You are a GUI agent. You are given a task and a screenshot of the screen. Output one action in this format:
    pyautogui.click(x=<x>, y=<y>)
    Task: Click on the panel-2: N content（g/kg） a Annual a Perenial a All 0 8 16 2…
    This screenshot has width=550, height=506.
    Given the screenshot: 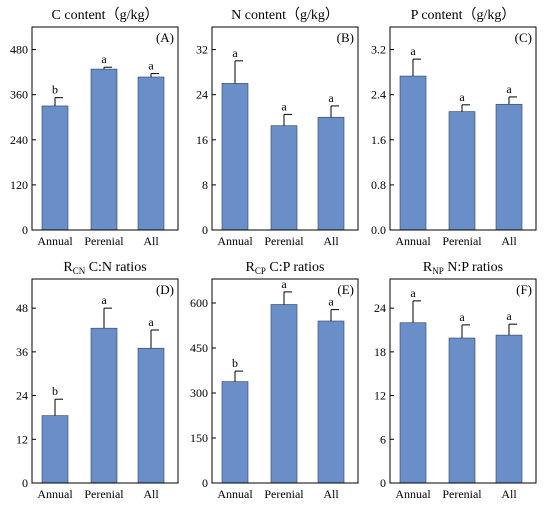 What is the action you would take?
    pyautogui.click(x=277, y=127)
    